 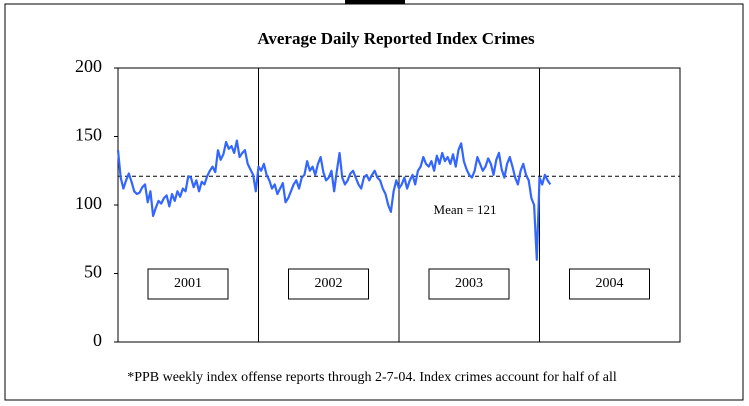 What do you see at coordinates (465, 209) in the screenshot?
I see `mean-label: Mean = 121` at bounding box center [465, 209].